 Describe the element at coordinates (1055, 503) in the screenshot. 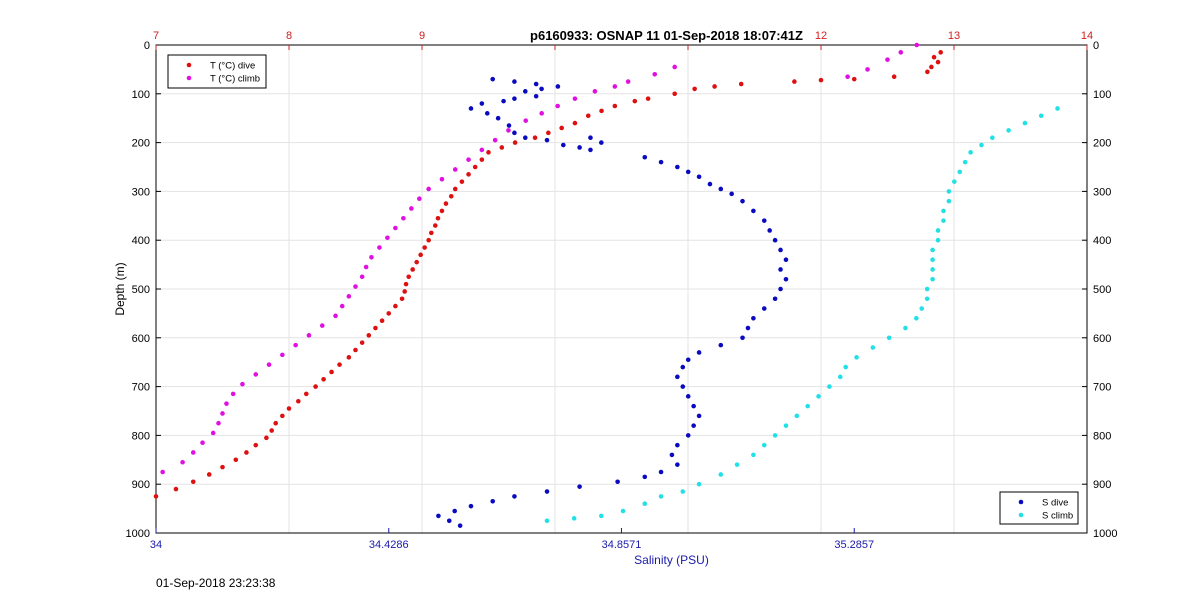

I see `legend-entry-label: S dive` at that location.